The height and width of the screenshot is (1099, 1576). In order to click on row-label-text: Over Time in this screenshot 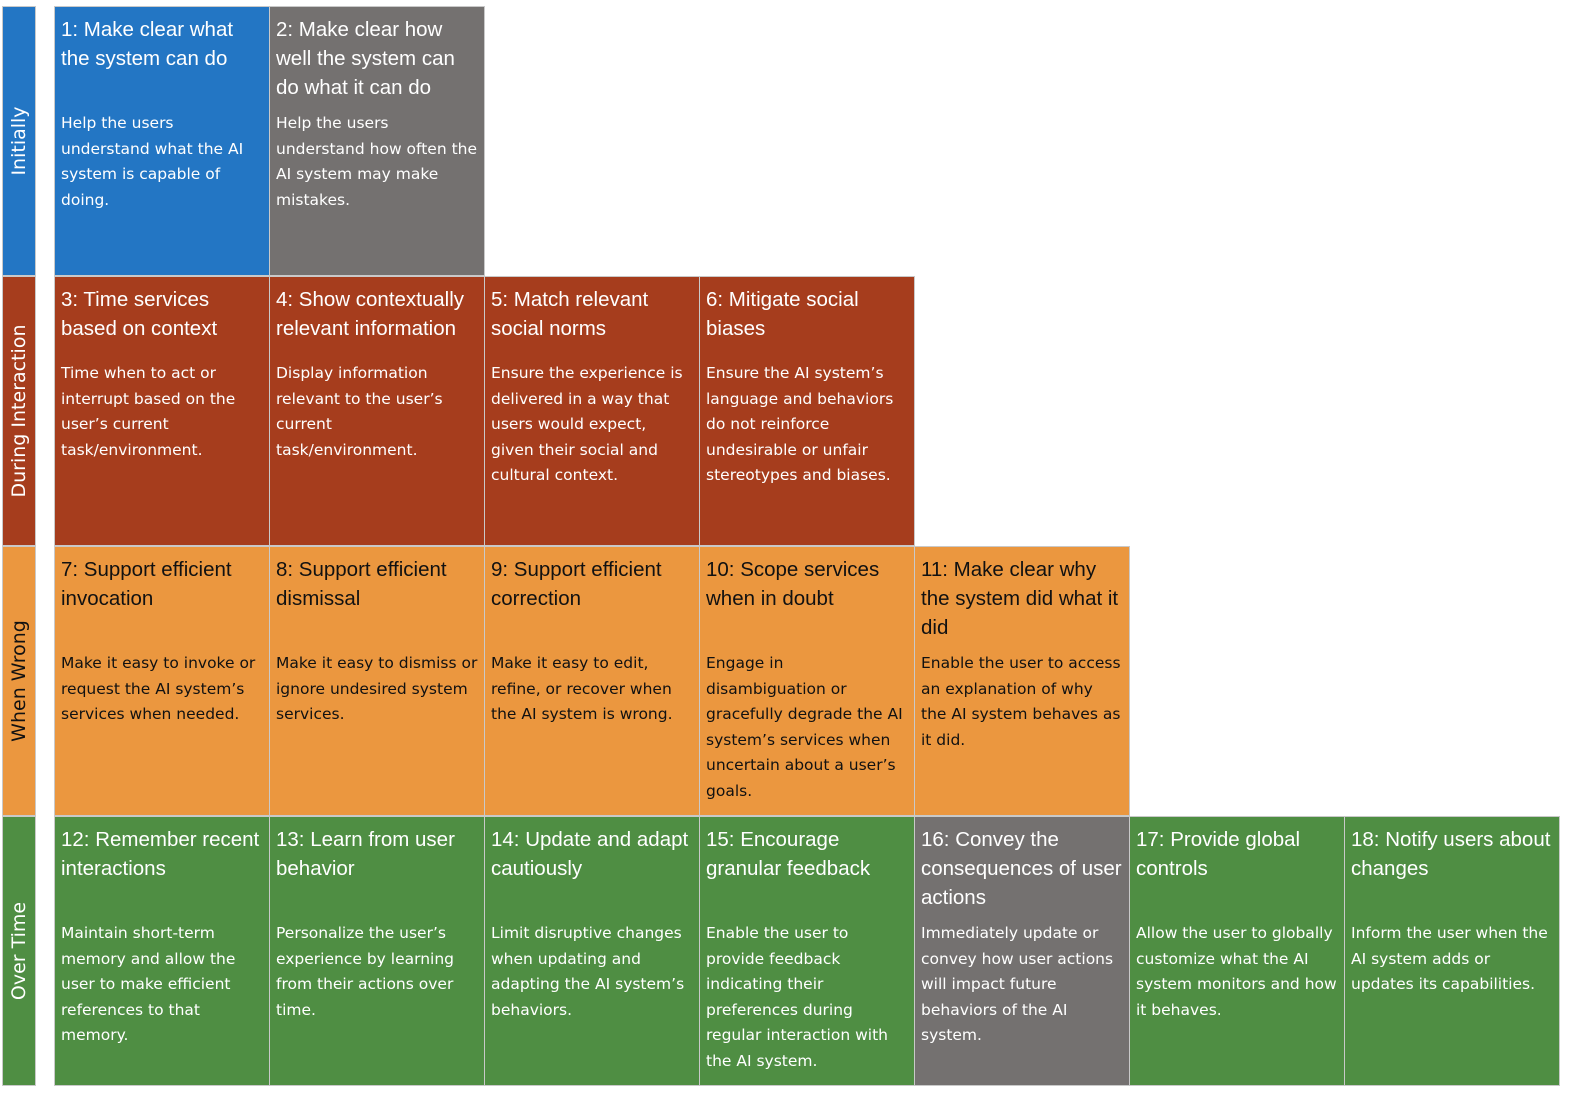, I will do `click(19, 951)`.